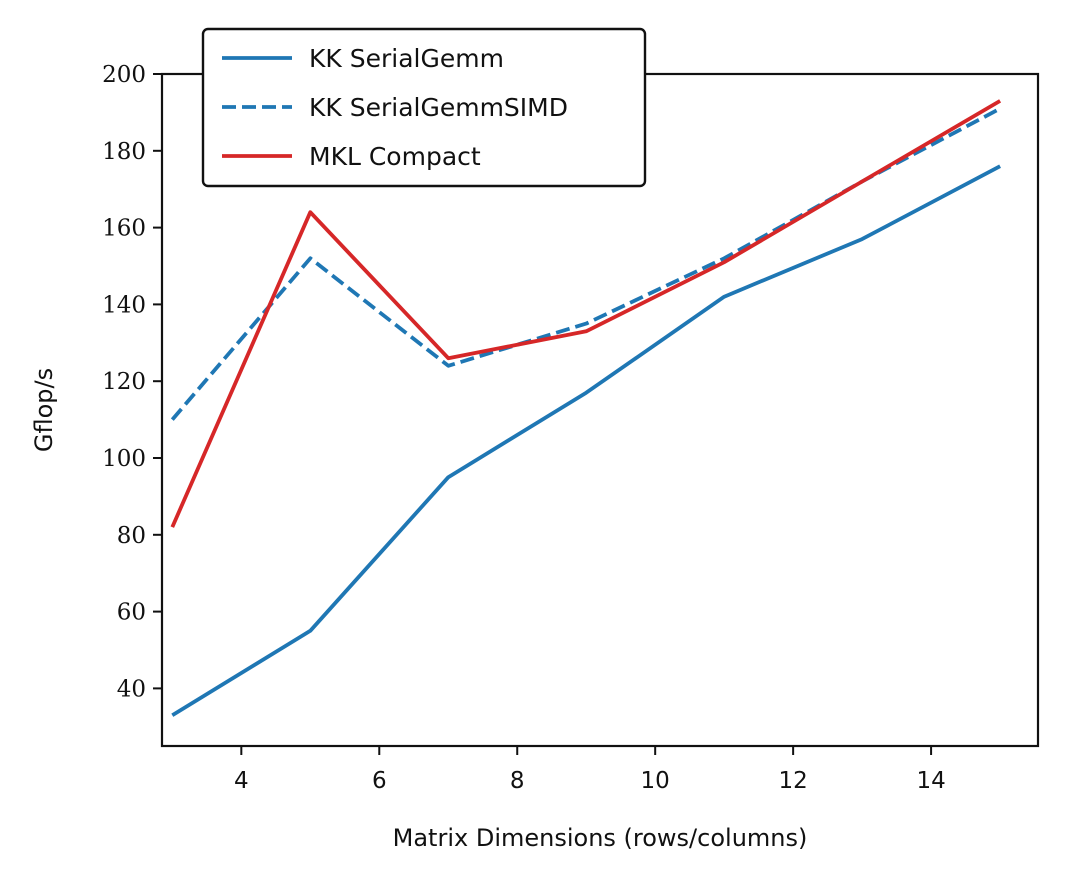 The image size is (1068, 886). I want to click on y-axis: 40 60 80 100 120 140 160 180 200, so click(132, 382).